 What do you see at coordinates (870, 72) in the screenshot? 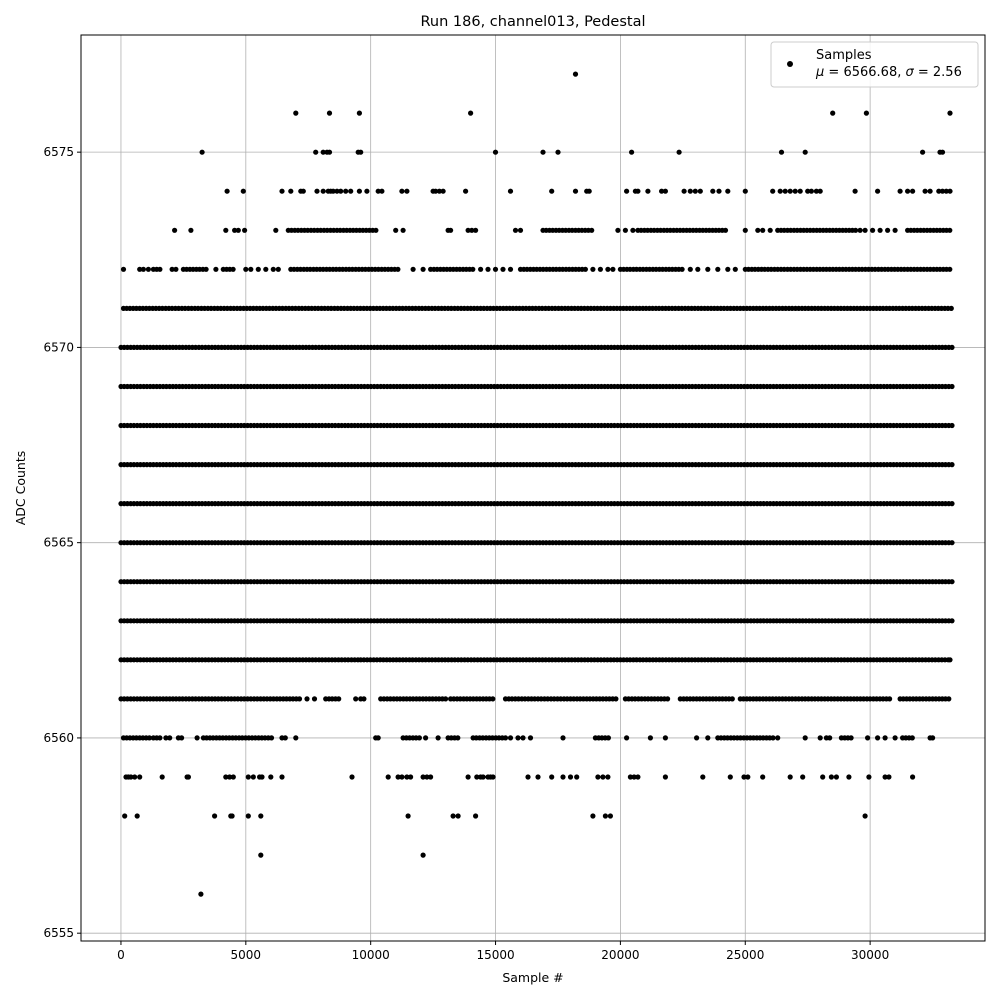
I see `legend-mu-value: 6566.68` at bounding box center [870, 72].